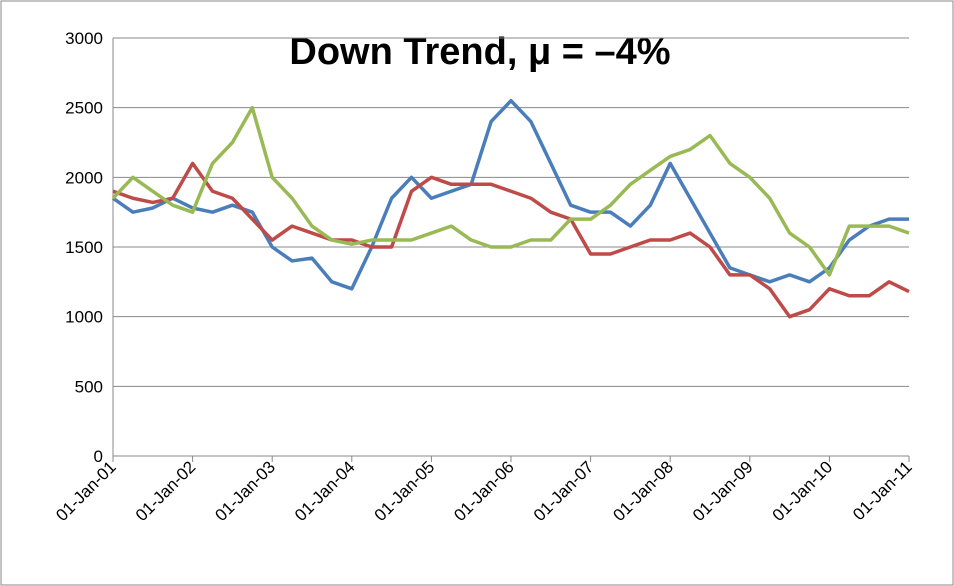 Image resolution: width=954 pixels, height=586 pixels. I want to click on y-tick-label: 1500, so click(84, 247).